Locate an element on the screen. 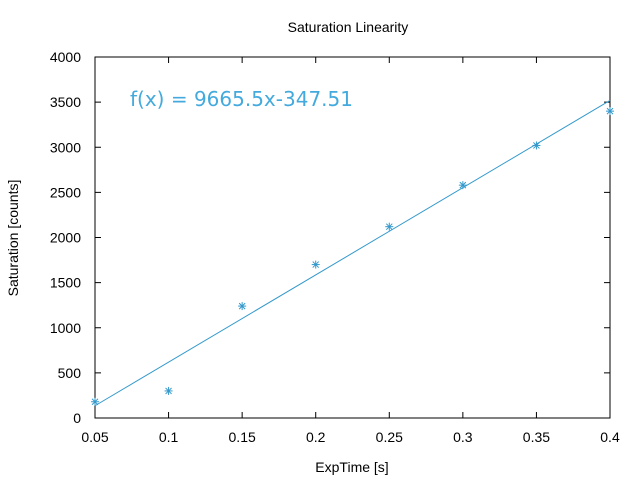  y-axis-label: Saturation [counts] is located at coordinates (13, 238).